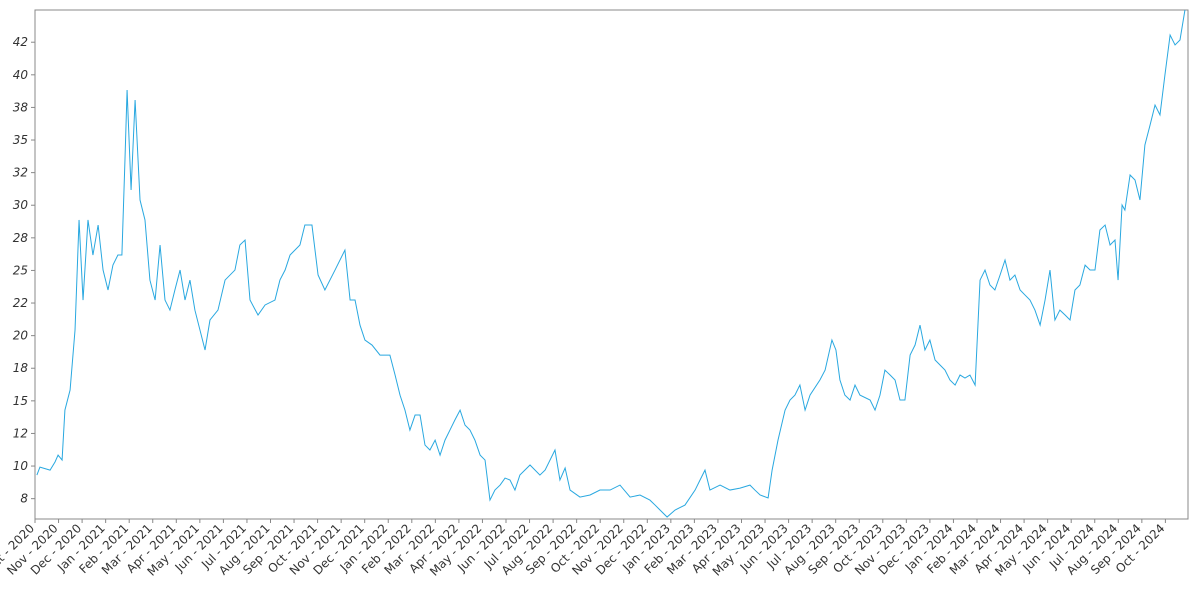  I want to click on y-tick-label: 30, so click(21, 205).